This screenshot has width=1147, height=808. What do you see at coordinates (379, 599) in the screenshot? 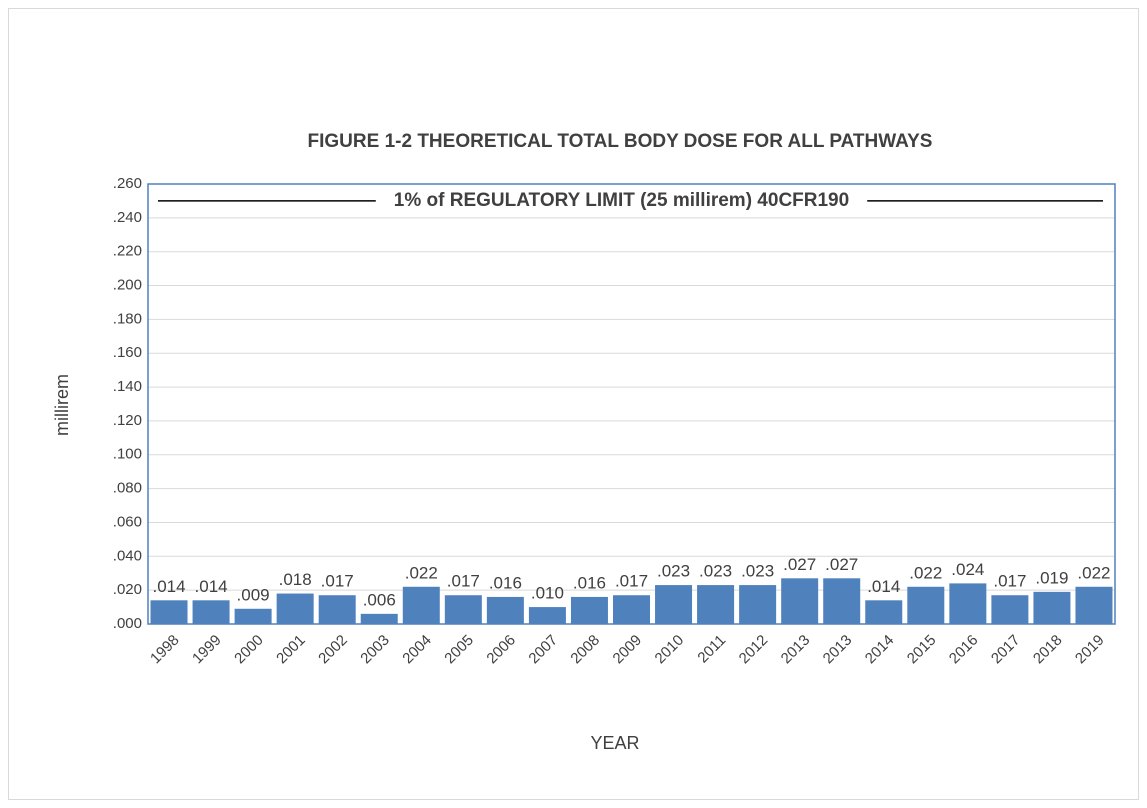
I see `value-label: .006` at bounding box center [379, 599].